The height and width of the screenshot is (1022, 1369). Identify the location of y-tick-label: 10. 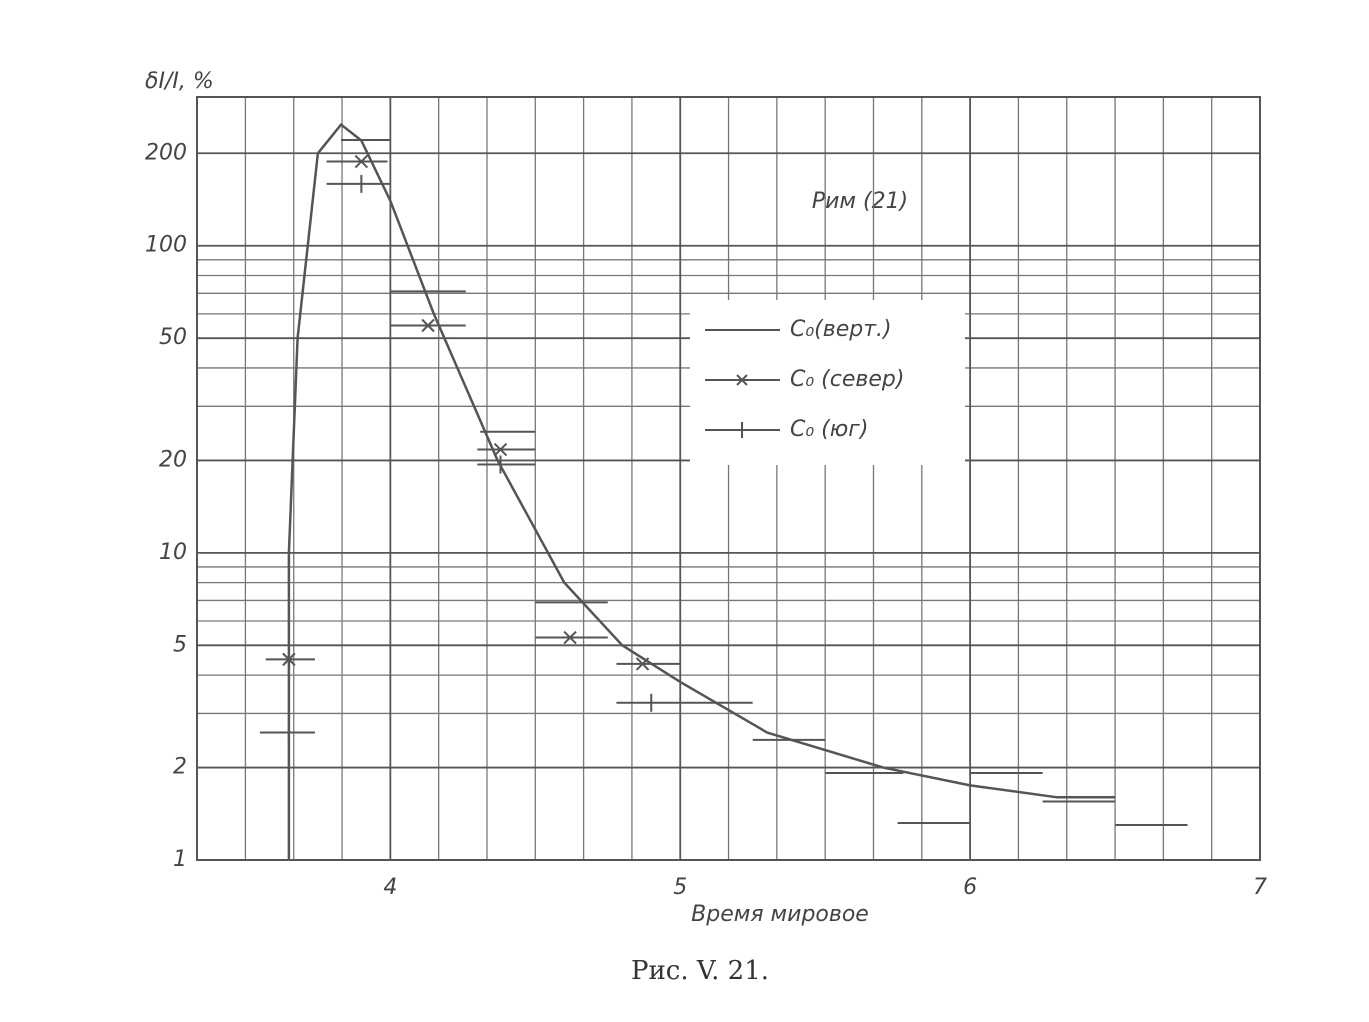
(173, 552).